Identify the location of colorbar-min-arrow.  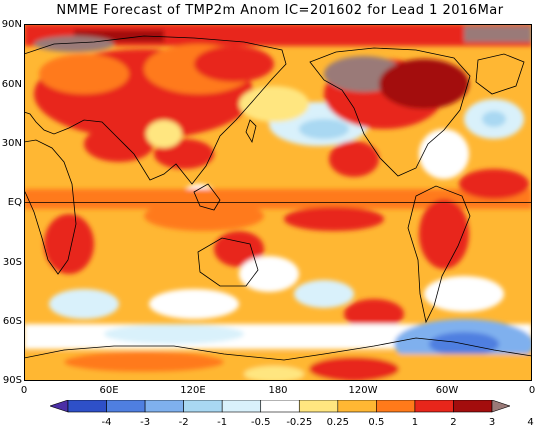
(59, 406).